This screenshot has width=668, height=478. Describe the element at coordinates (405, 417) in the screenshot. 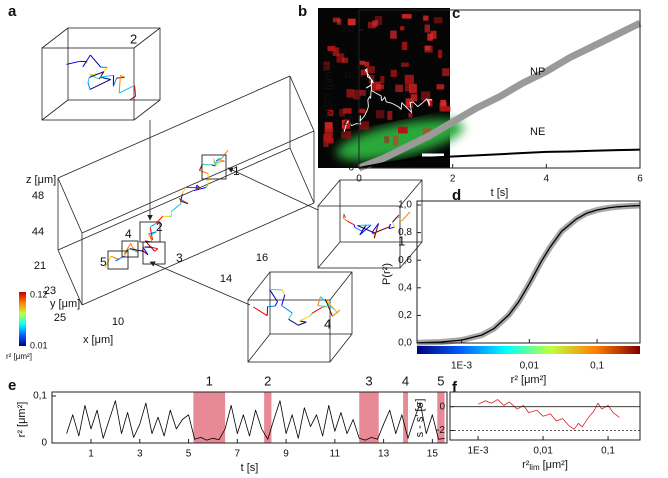

I see `highlight-region` at that location.